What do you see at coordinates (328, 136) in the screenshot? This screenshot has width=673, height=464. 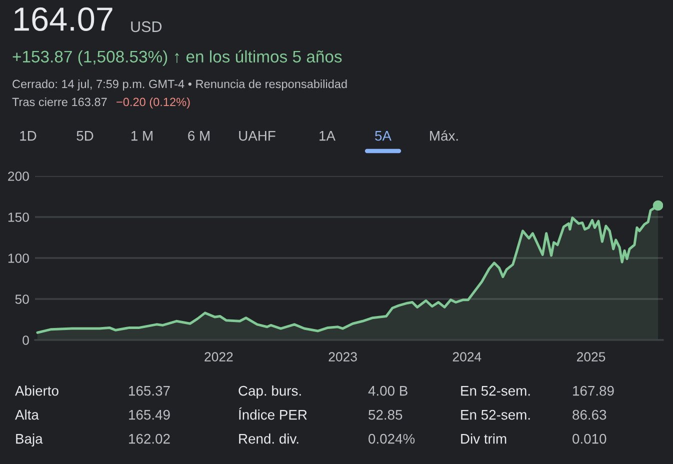 I see `text: 1A` at bounding box center [328, 136].